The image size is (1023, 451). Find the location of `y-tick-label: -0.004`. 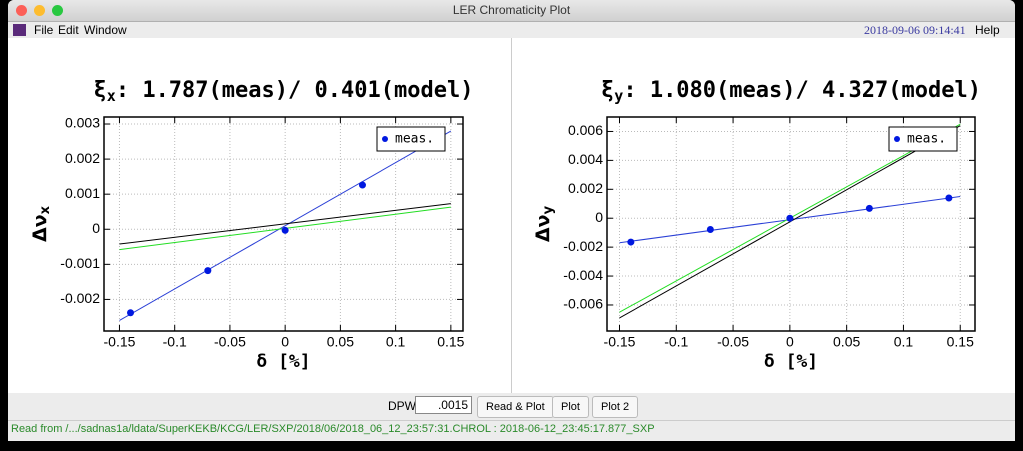

y-tick-label: -0.004 is located at coordinates (583, 275).